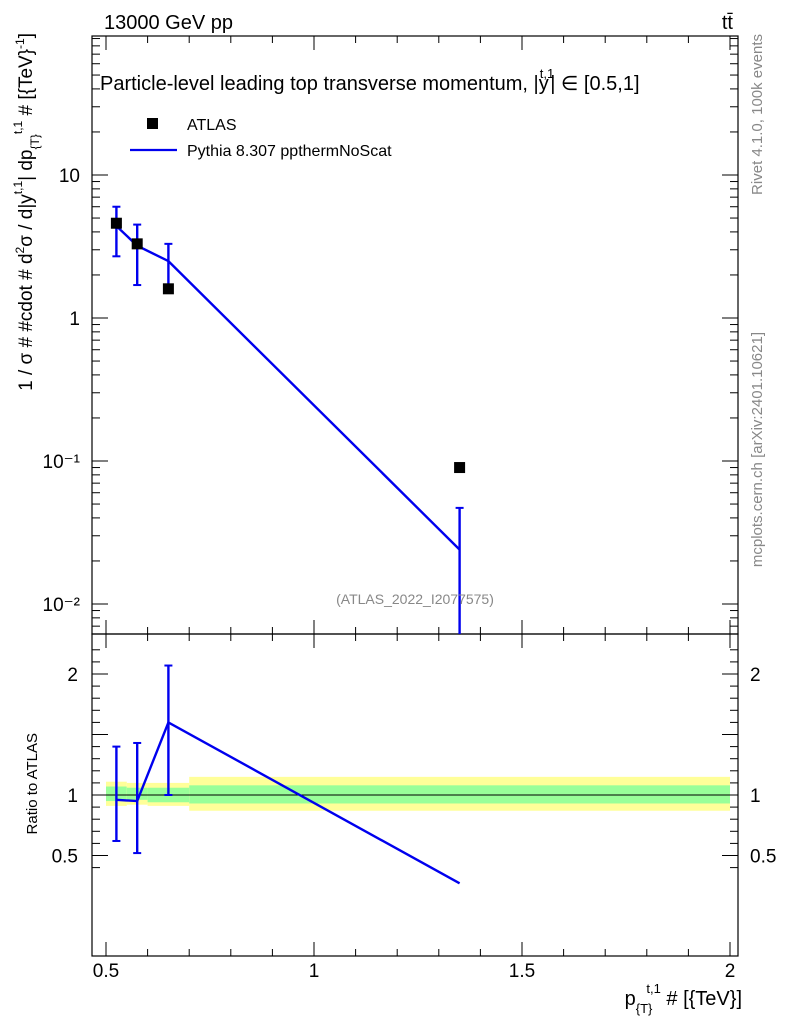  I want to click on rivet-label: Rivet 4.1.0, 100k events, so click(757, 114).